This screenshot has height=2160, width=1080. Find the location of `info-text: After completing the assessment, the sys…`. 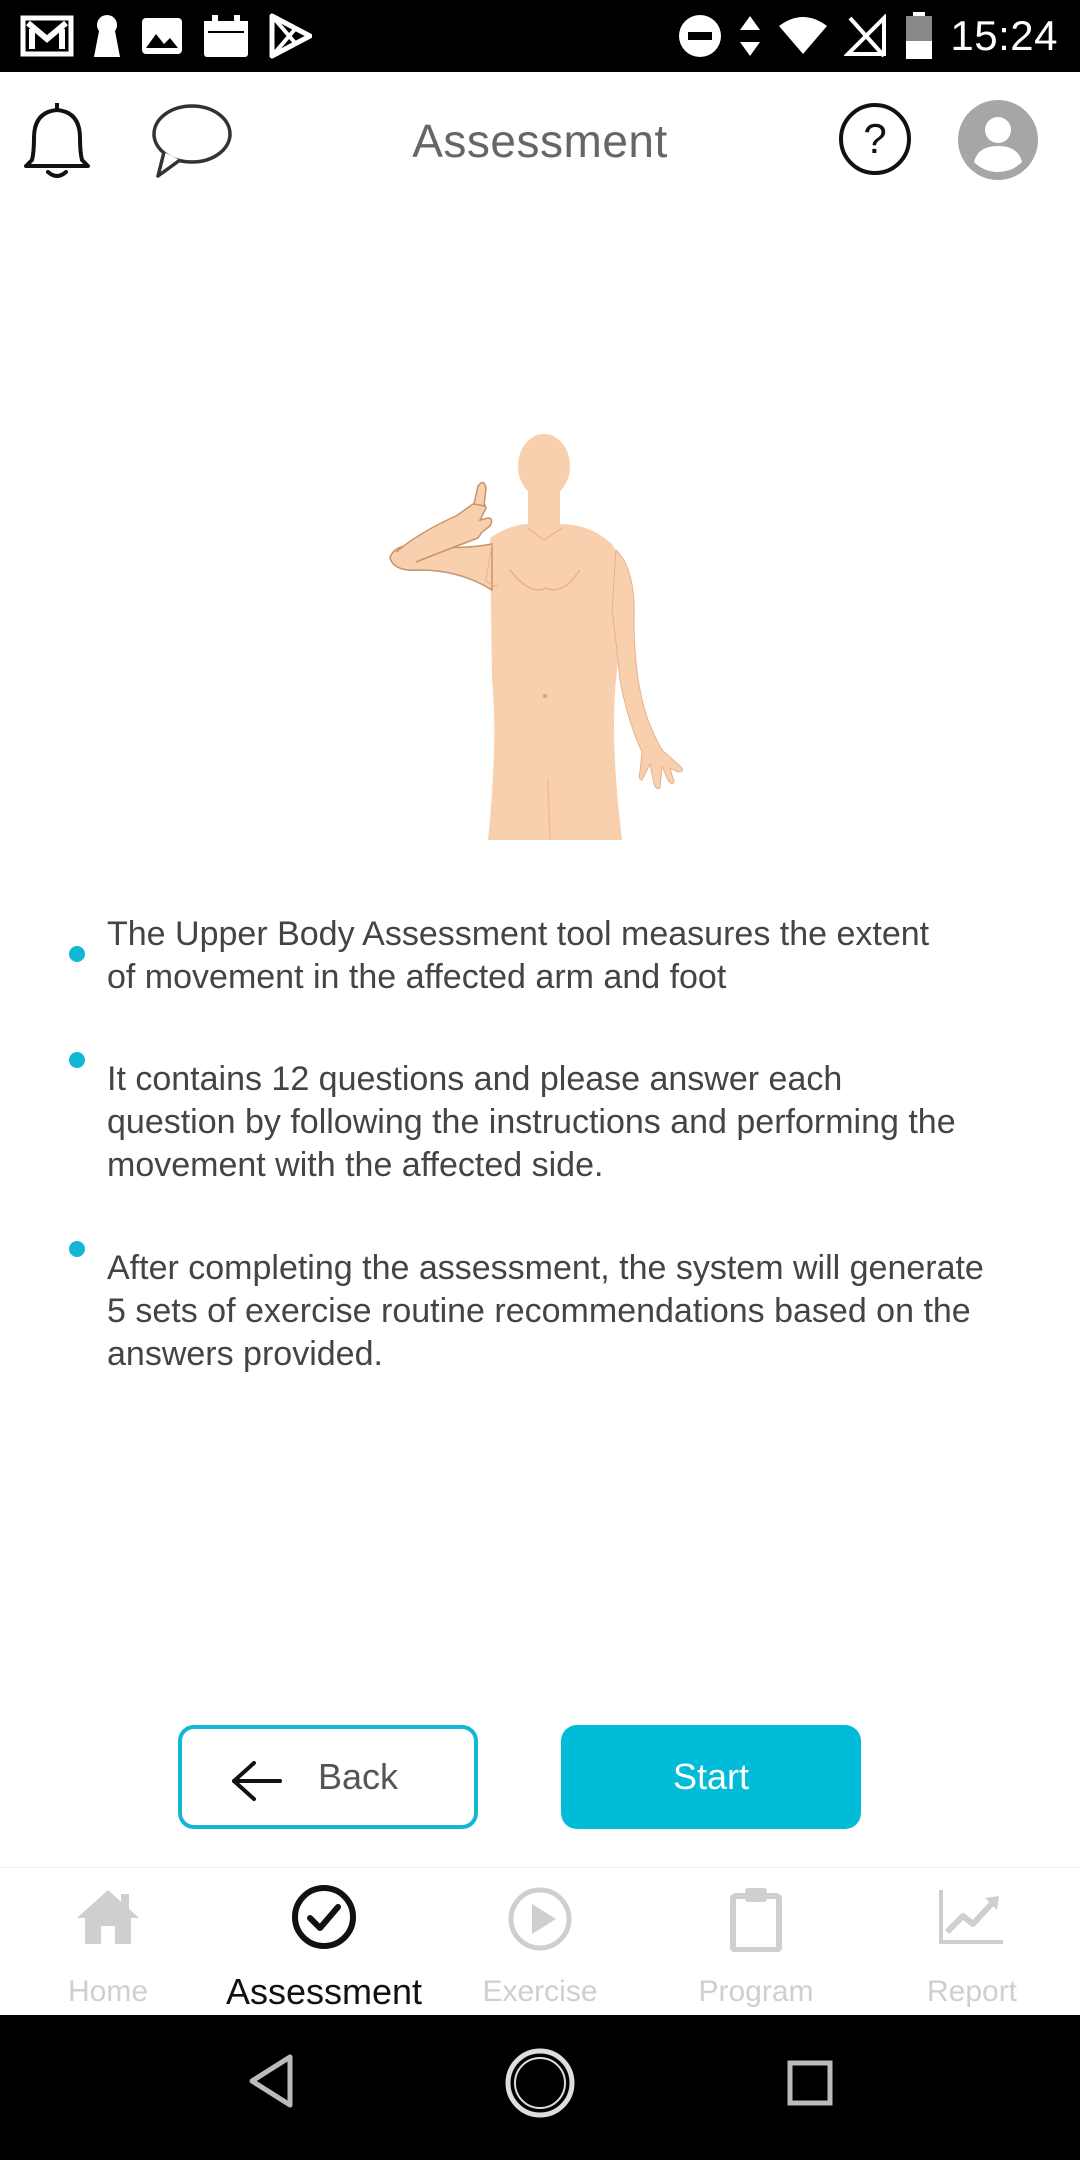

info-text: After completing the assessment, the sys… is located at coordinates (545, 1311).